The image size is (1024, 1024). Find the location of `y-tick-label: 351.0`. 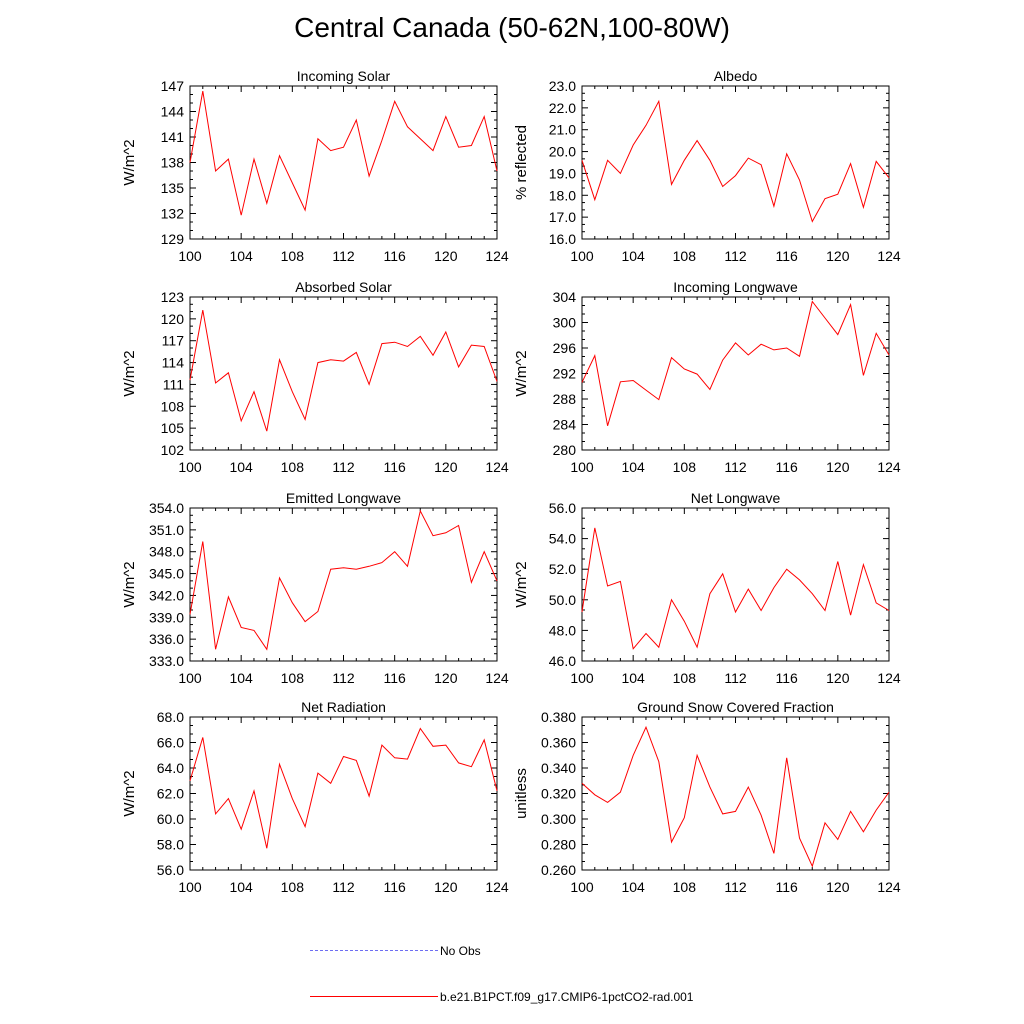

y-tick-label: 351.0 is located at coordinates (166, 530).